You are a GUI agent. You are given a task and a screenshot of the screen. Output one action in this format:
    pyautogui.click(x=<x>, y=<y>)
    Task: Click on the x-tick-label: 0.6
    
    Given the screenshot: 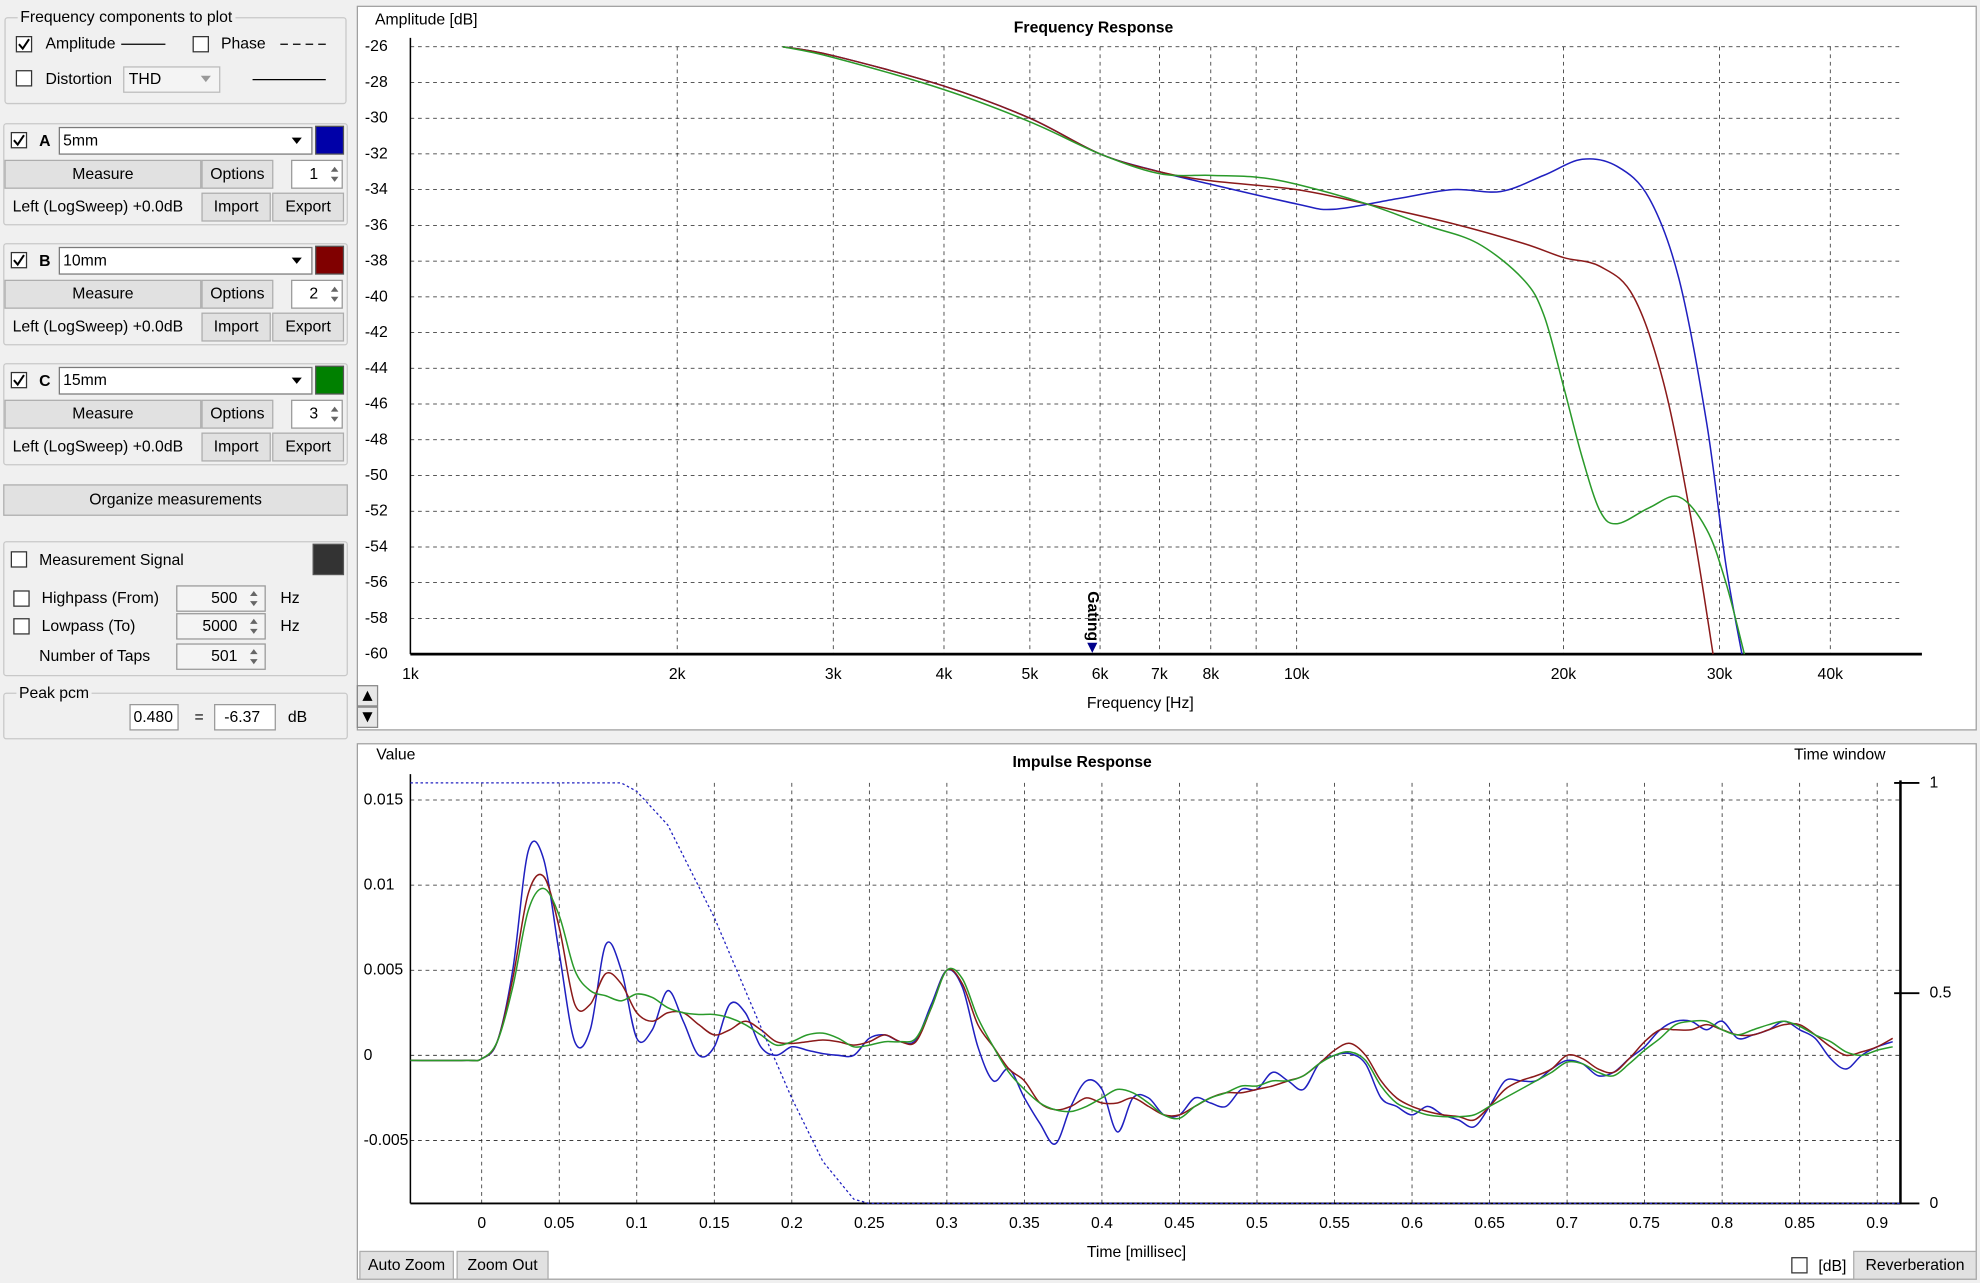 What is the action you would take?
    pyautogui.click(x=1412, y=1223)
    